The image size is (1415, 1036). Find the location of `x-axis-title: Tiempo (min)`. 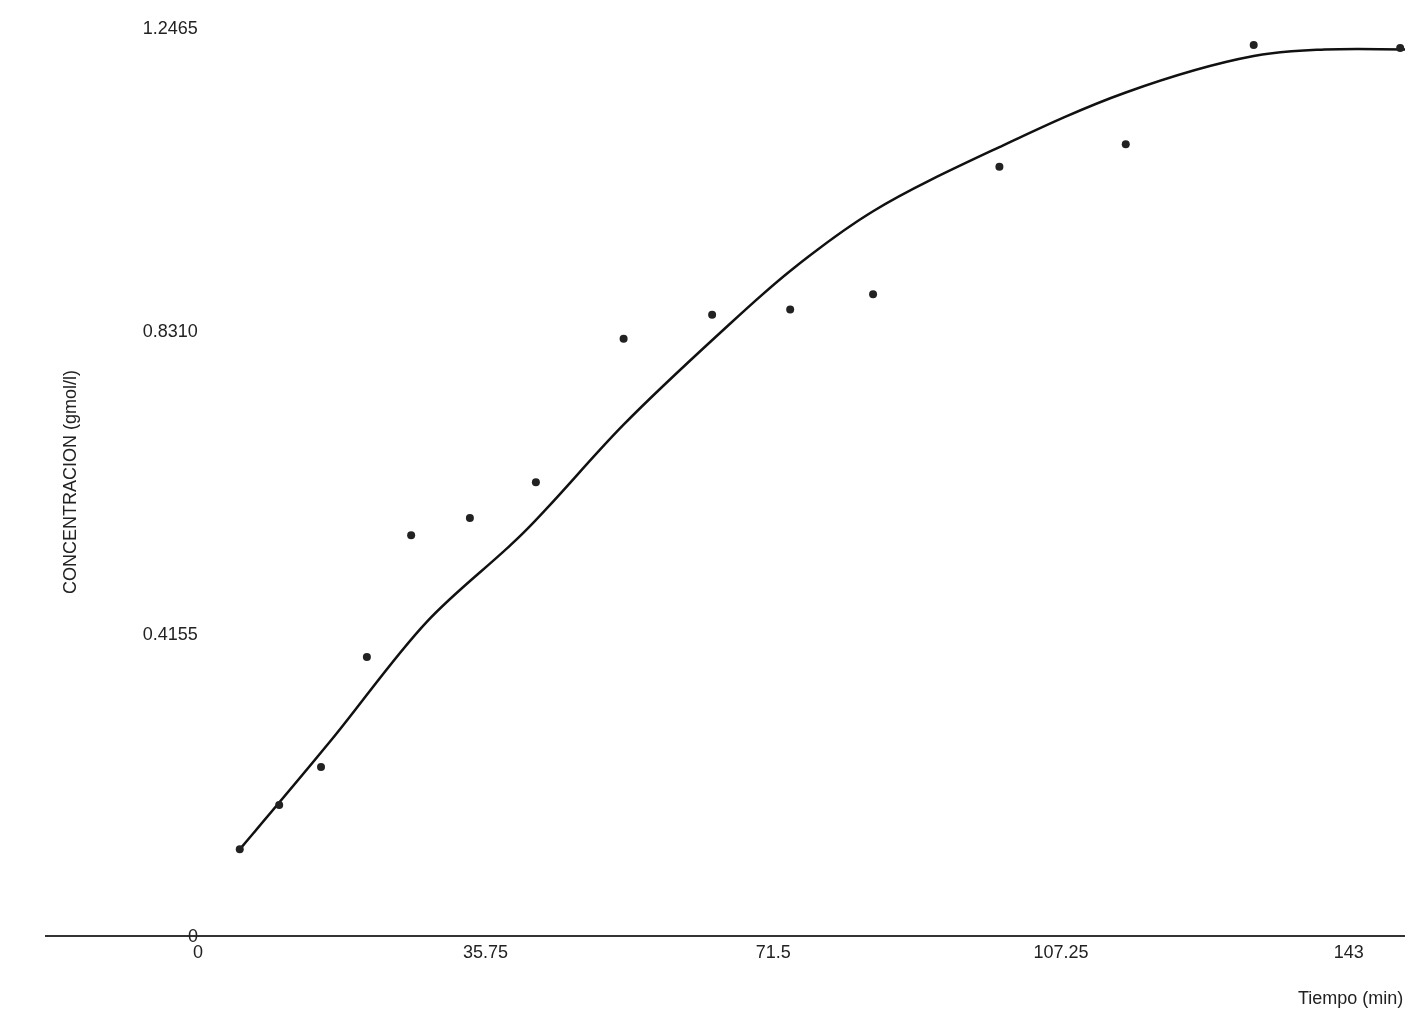

x-axis-title: Tiempo (min) is located at coordinates (1351, 998).